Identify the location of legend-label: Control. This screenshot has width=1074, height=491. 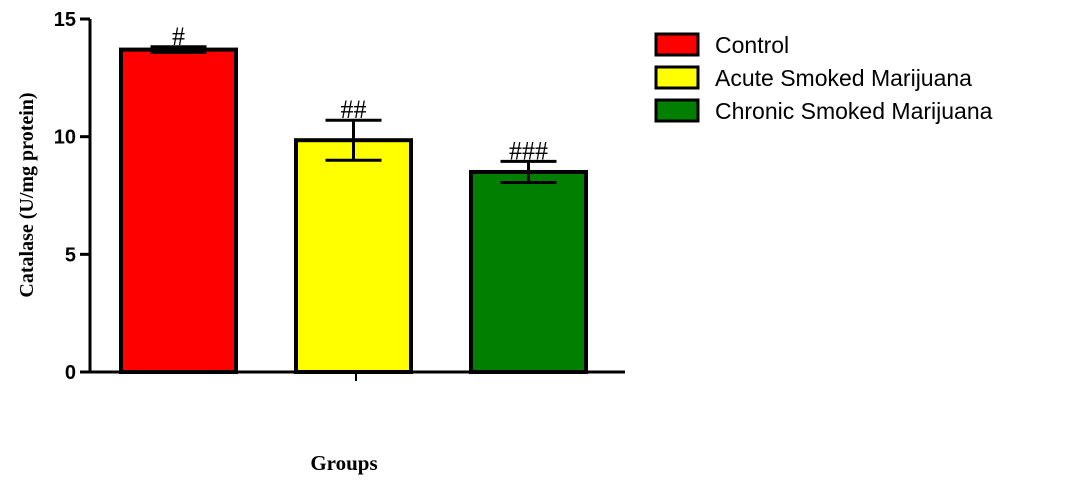
(752, 45).